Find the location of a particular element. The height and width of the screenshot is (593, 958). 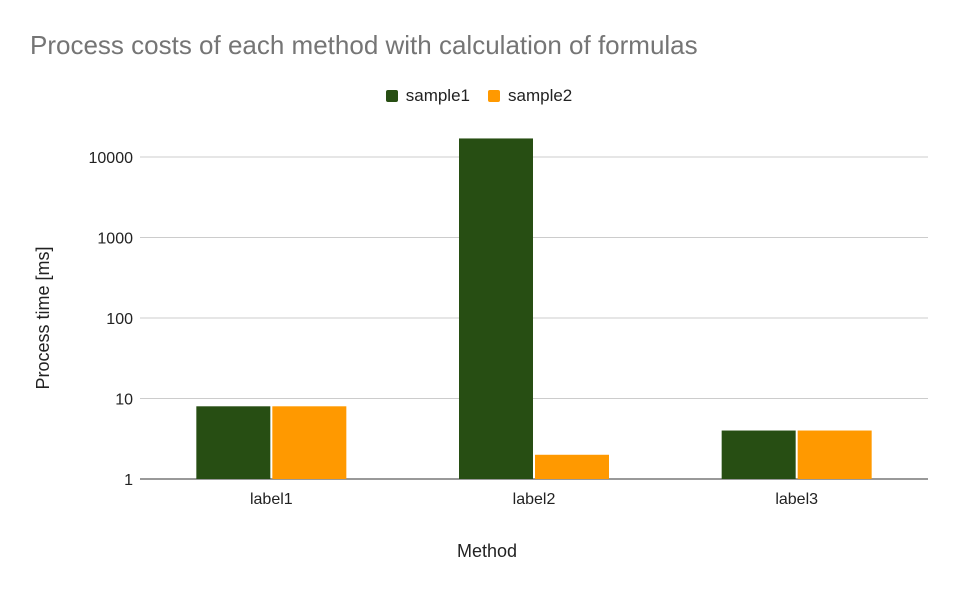

legend-swatch-sample2 is located at coordinates (494, 96).